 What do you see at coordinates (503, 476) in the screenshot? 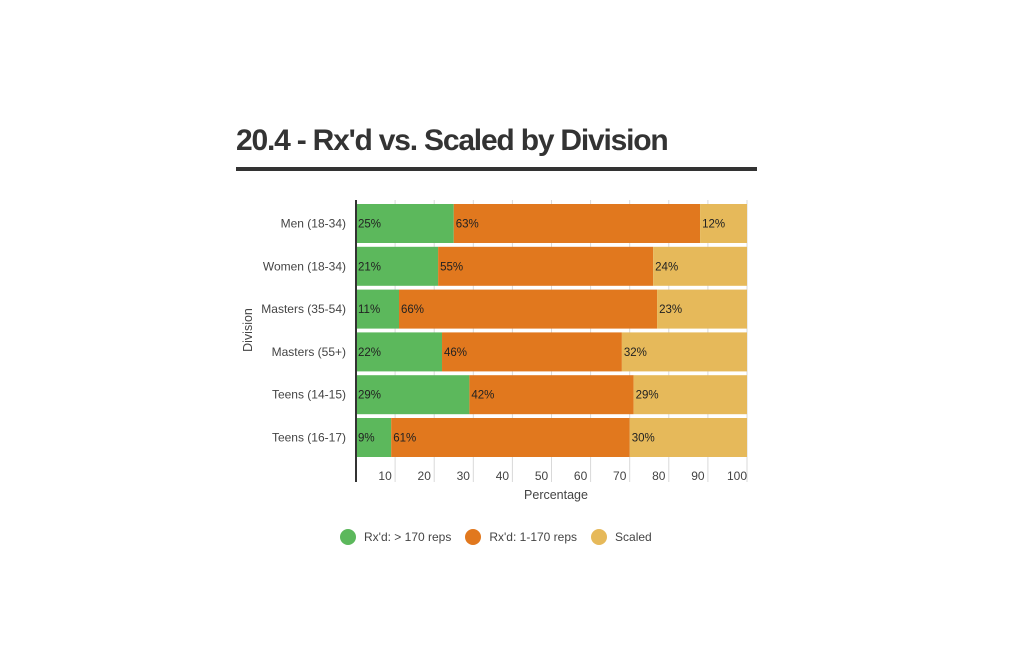
I see `x-tick-label: 40` at bounding box center [503, 476].